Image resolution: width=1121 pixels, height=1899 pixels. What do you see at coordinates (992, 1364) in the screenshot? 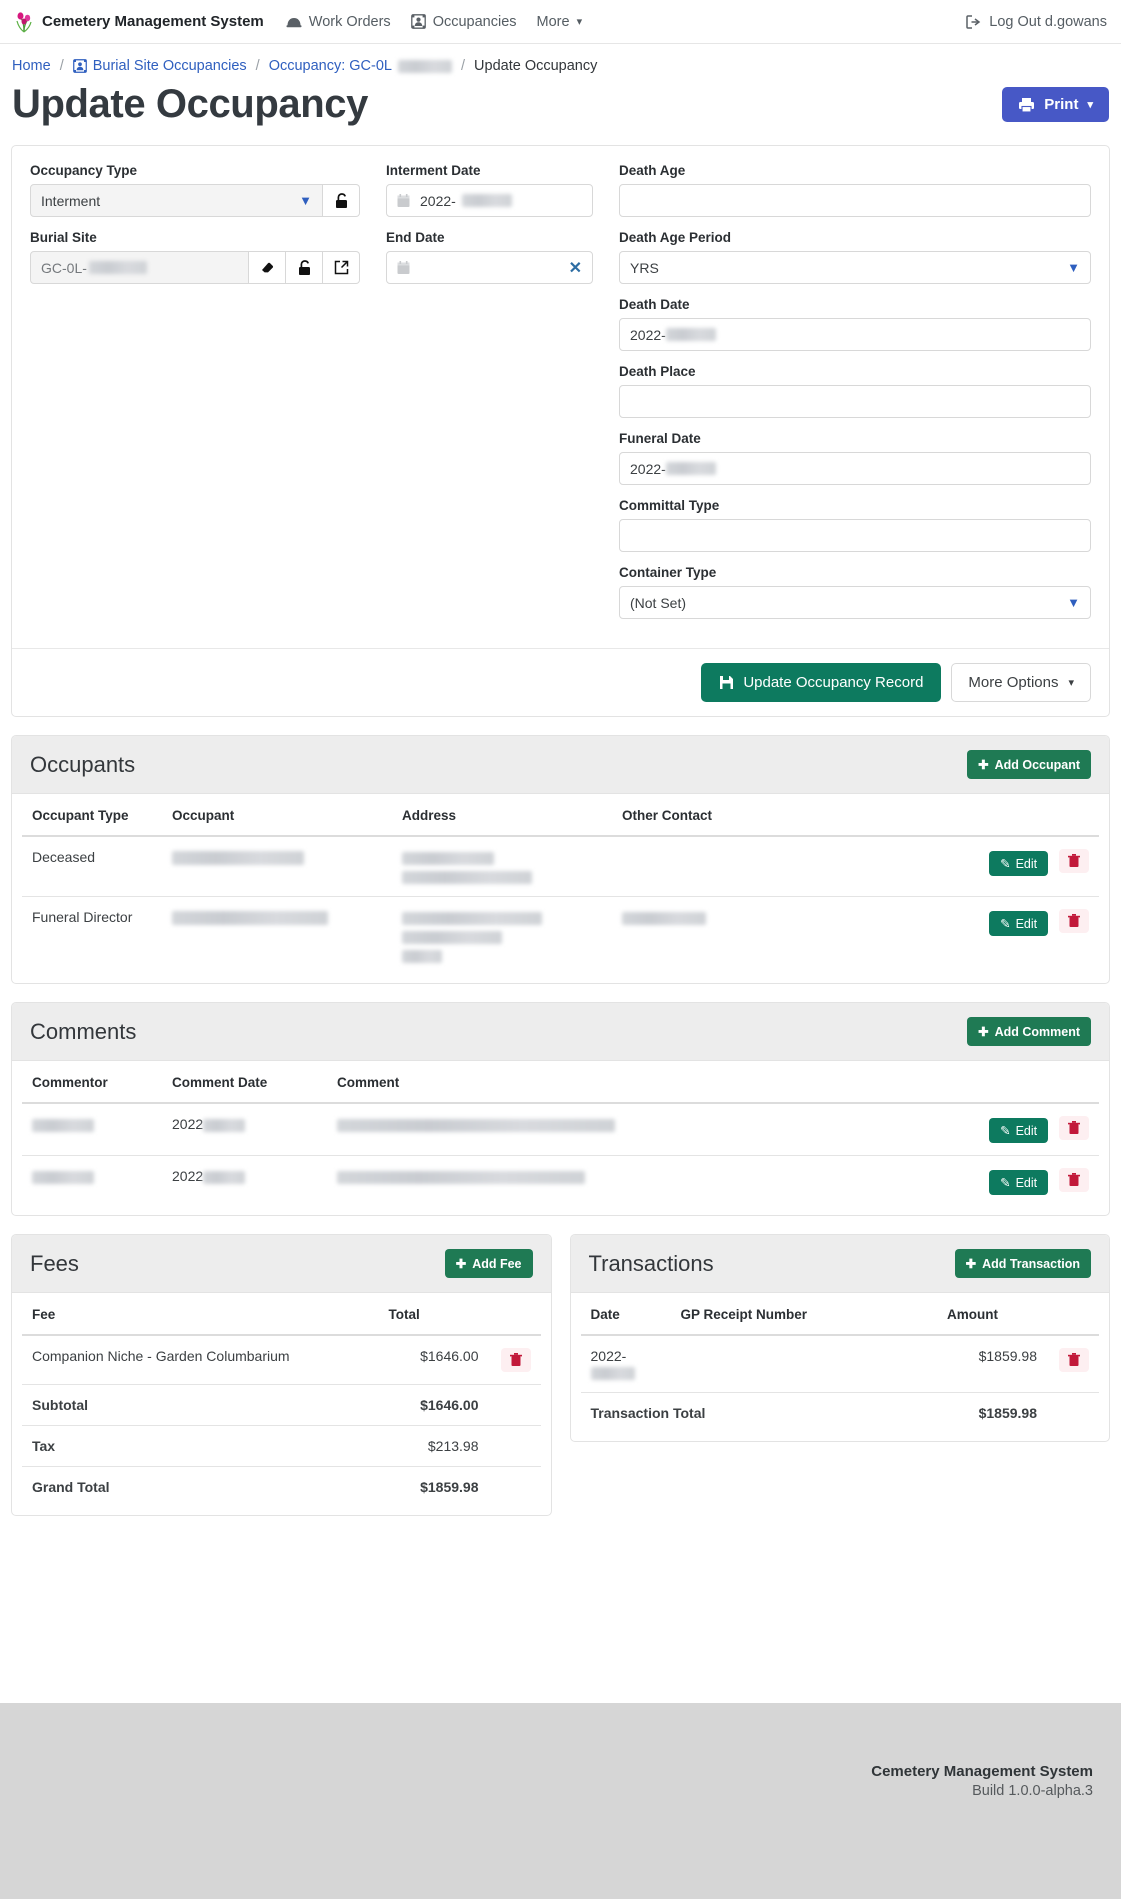
I see `transaction-amount-cell: $1859.98` at bounding box center [992, 1364].